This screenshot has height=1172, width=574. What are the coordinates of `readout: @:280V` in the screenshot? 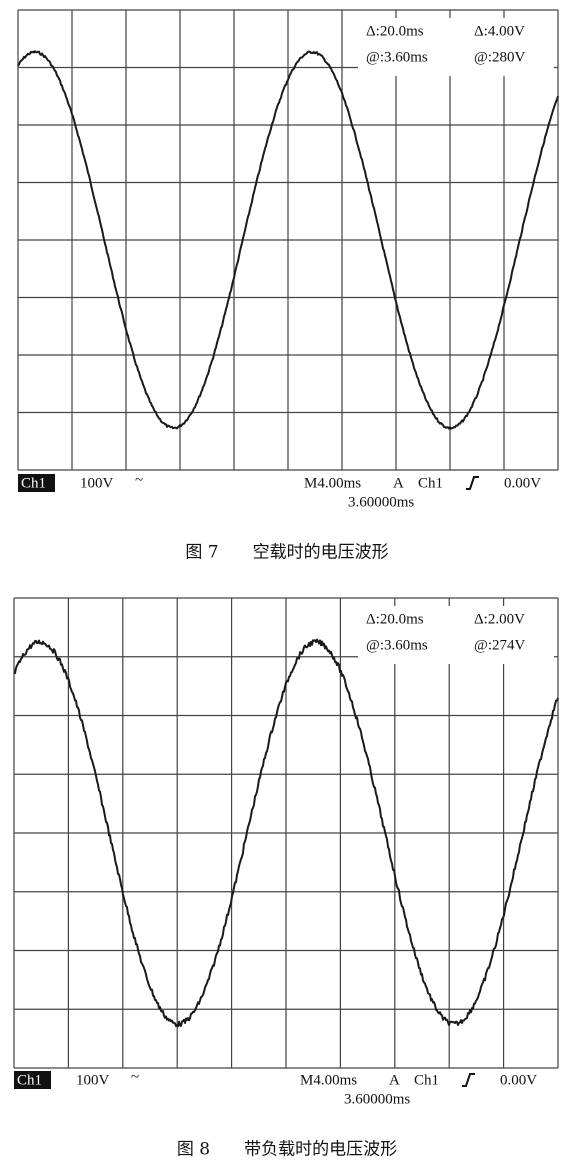 It's located at (499, 57).